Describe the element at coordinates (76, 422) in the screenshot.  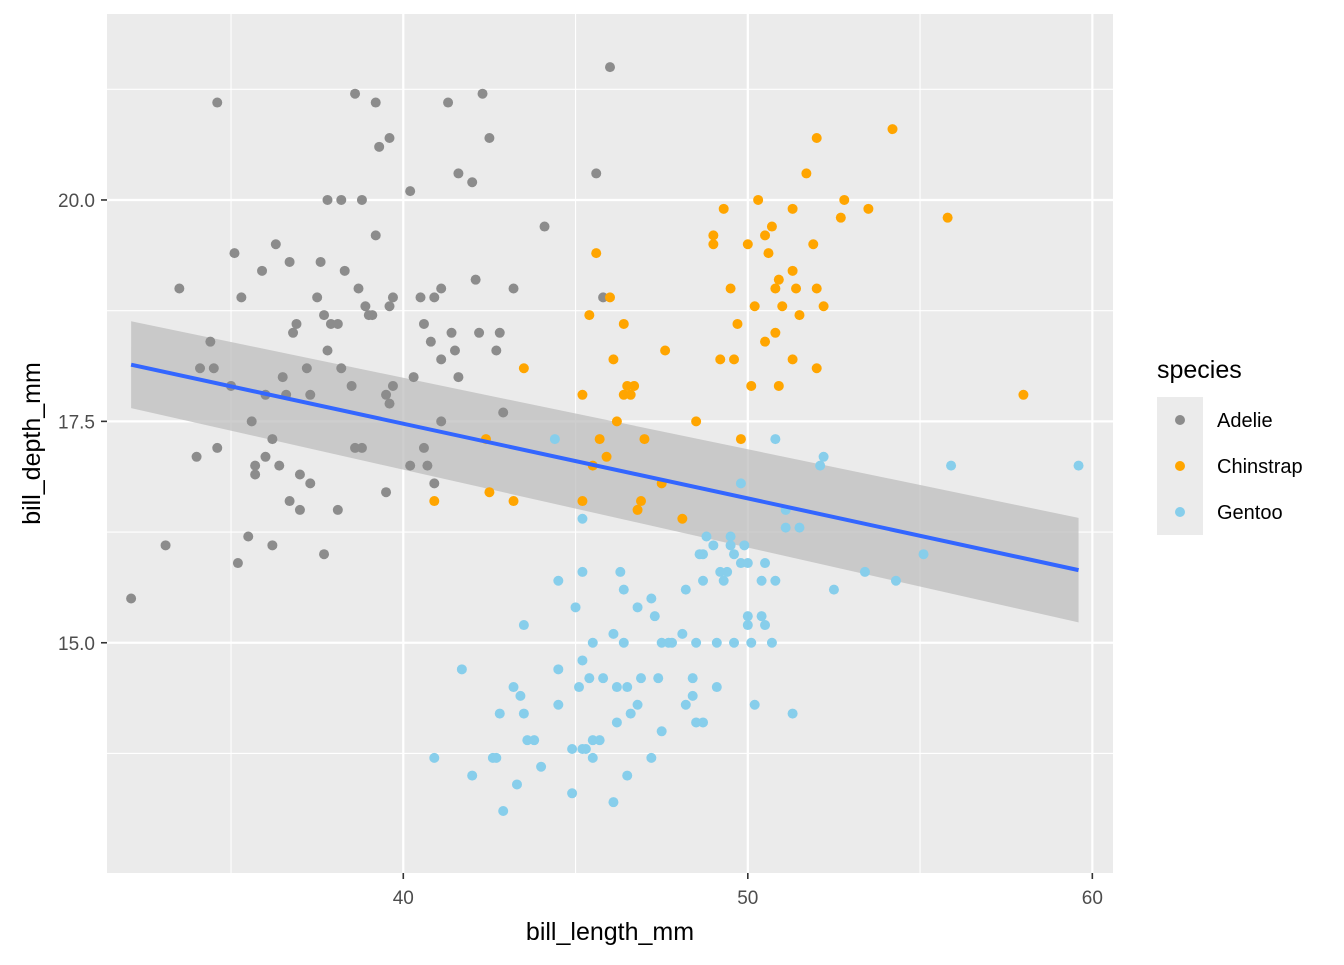
I see `y-tick-label: 17.5` at that location.